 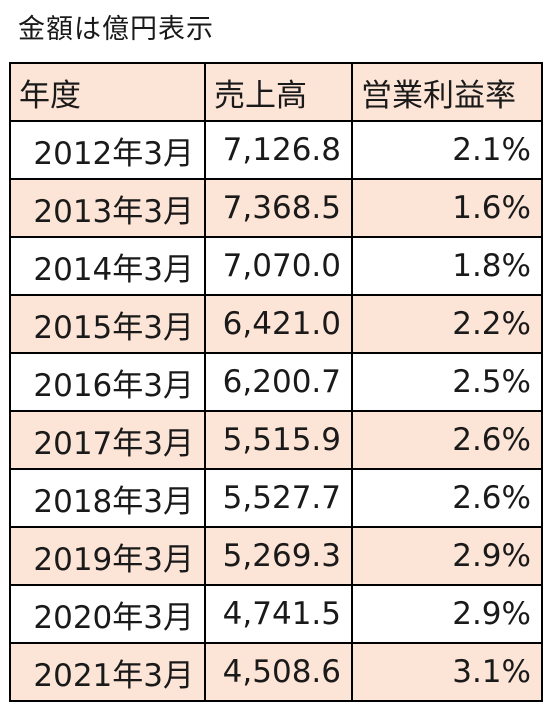 What do you see at coordinates (107, 614) in the screenshot?
I see `fiscal-year-cell: 2020年3月` at bounding box center [107, 614].